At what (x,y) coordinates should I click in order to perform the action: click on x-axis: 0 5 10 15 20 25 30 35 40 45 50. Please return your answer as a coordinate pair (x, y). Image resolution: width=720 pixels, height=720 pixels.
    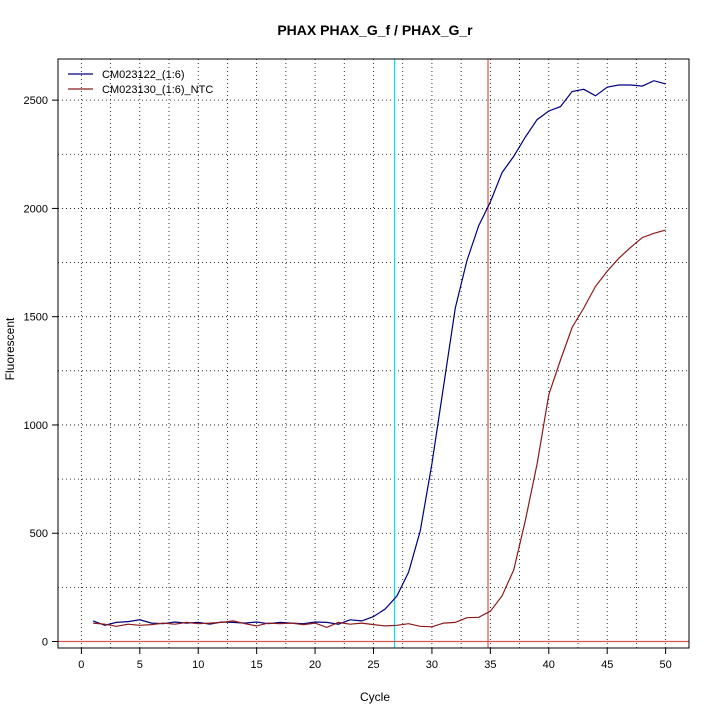
    Looking at the image, I should click on (375, 659).